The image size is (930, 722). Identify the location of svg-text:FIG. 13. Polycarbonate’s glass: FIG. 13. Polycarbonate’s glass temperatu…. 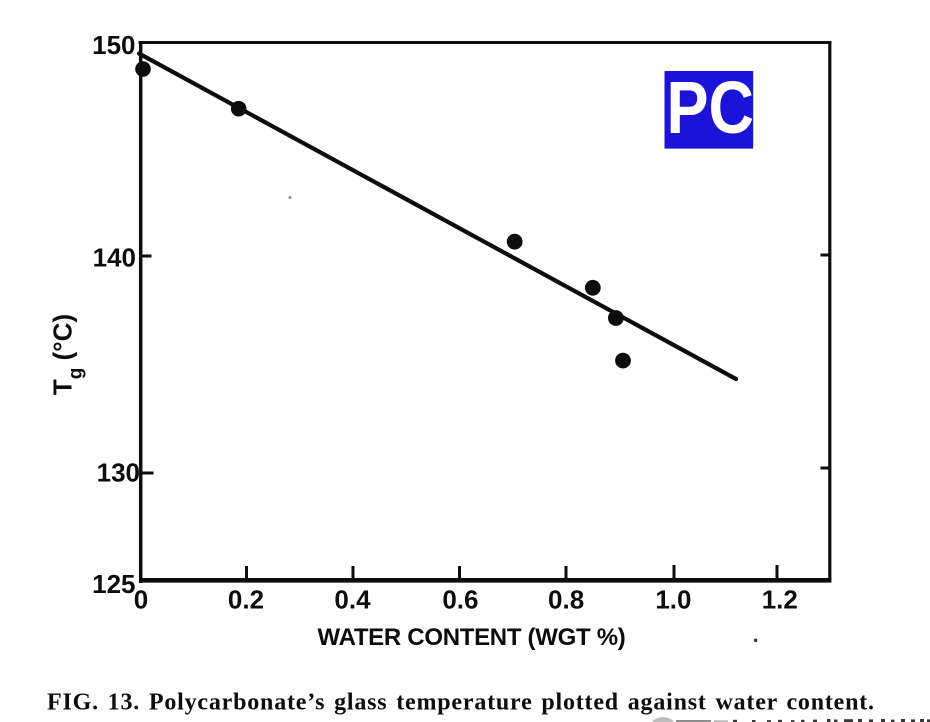
(461, 703).